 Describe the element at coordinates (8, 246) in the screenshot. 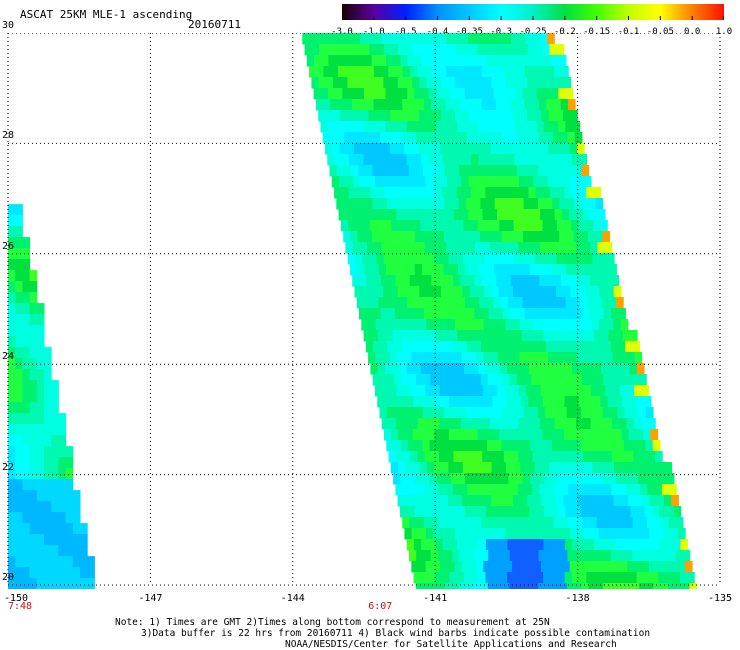

I see `y-tick-label: 26` at that location.